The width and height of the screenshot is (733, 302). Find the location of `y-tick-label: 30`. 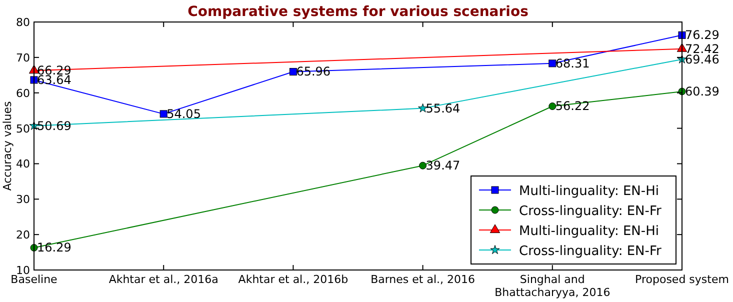

y-tick-label: 30 is located at coordinates (23, 199).